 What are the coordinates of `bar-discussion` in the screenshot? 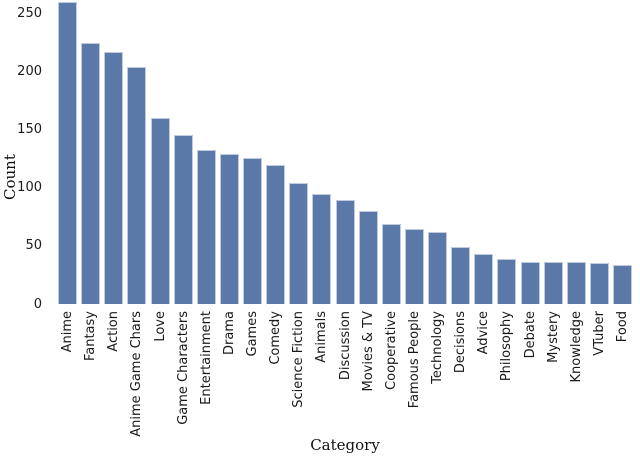 It's located at (345, 251).